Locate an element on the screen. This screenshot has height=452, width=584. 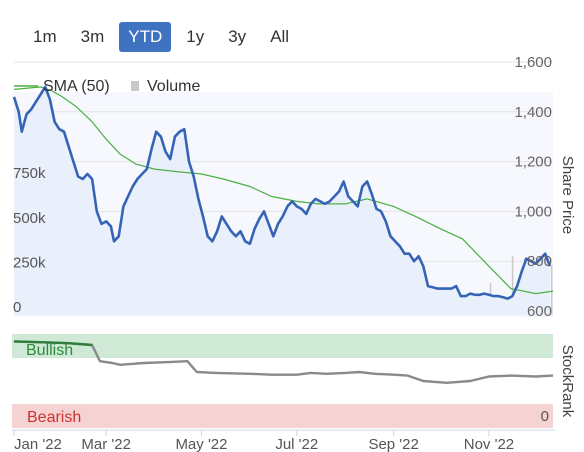
stockrank-bullish-segment is located at coordinates (53, 343).